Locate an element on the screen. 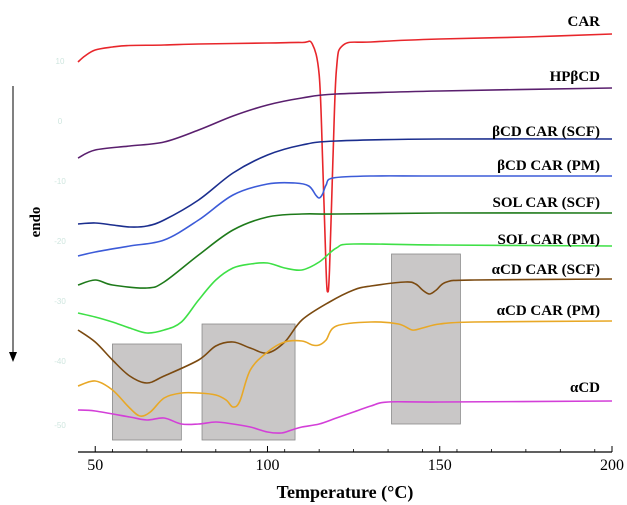 The image size is (627, 505). series-label: βCD CAR (SCF) is located at coordinates (546, 132).